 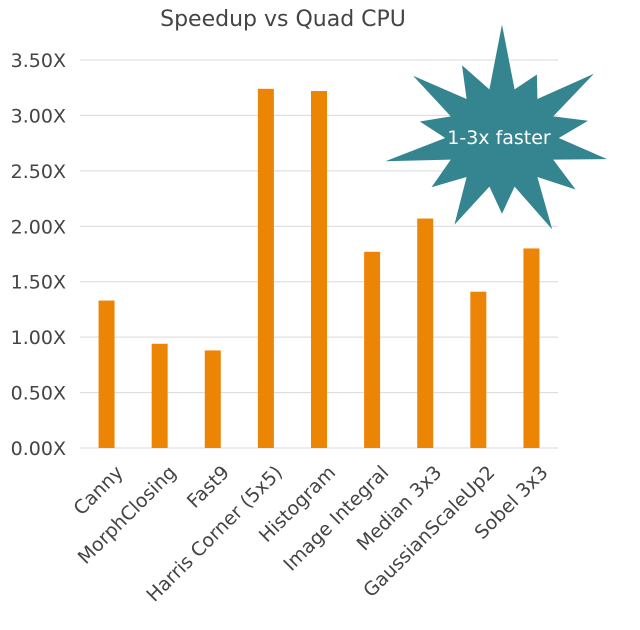 I want to click on starburst-shape, so click(x=496, y=127).